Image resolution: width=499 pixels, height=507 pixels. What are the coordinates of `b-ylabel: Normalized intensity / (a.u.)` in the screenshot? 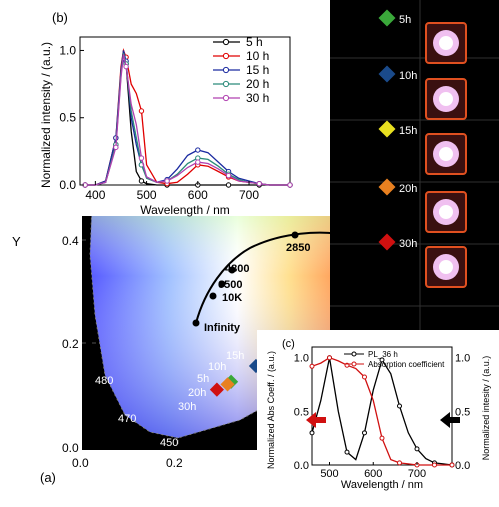 It's located at (46, 115).